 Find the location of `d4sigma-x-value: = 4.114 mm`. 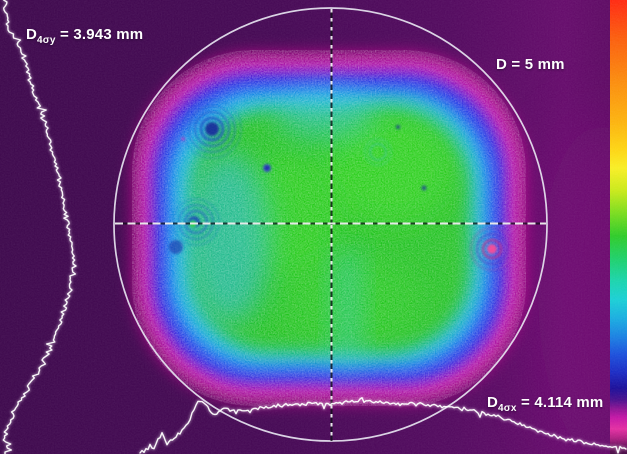

d4sigma-x-value: = 4.114 mm is located at coordinates (560, 402).